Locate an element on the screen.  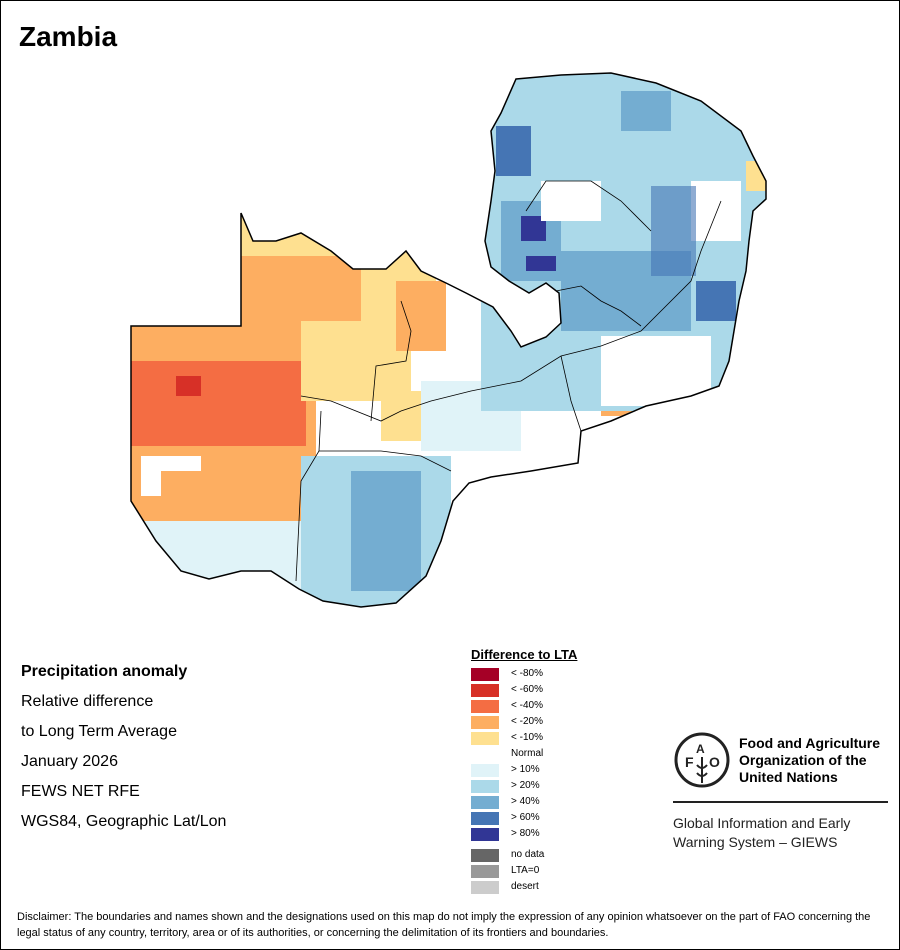
info-line: WGS84, Geographic Lat/Lon is located at coordinates (124, 821).